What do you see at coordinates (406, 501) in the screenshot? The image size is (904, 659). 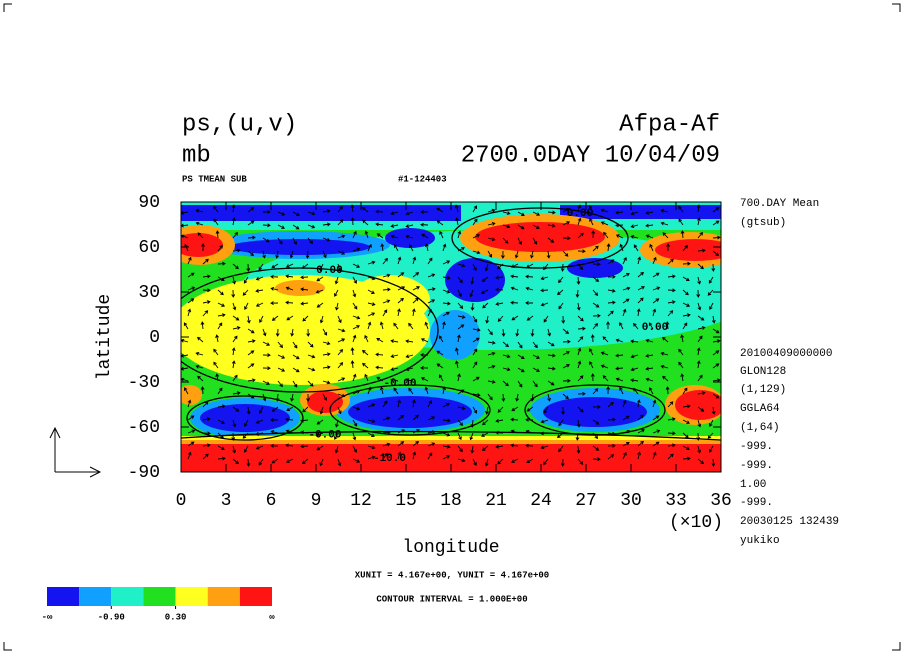 I see `x-tick-label: 15` at bounding box center [406, 501].